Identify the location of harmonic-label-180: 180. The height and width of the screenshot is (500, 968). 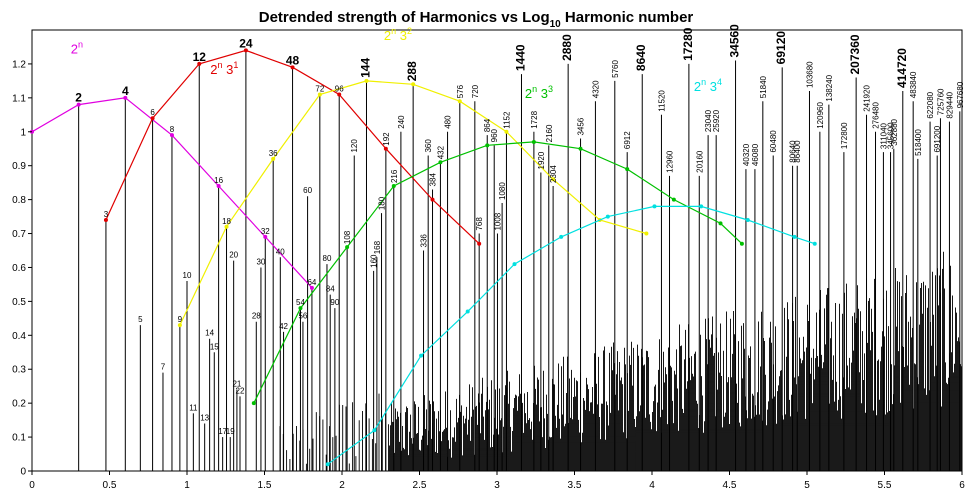
(382, 203).